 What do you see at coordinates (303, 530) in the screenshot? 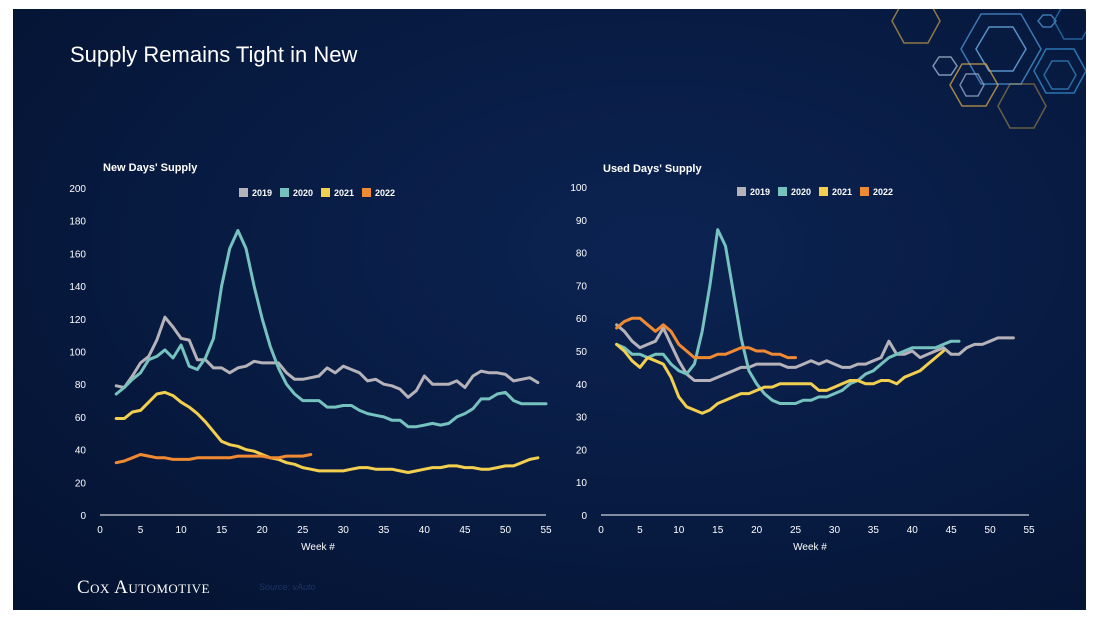
I see `chart1-x-tick-label: 25` at bounding box center [303, 530].